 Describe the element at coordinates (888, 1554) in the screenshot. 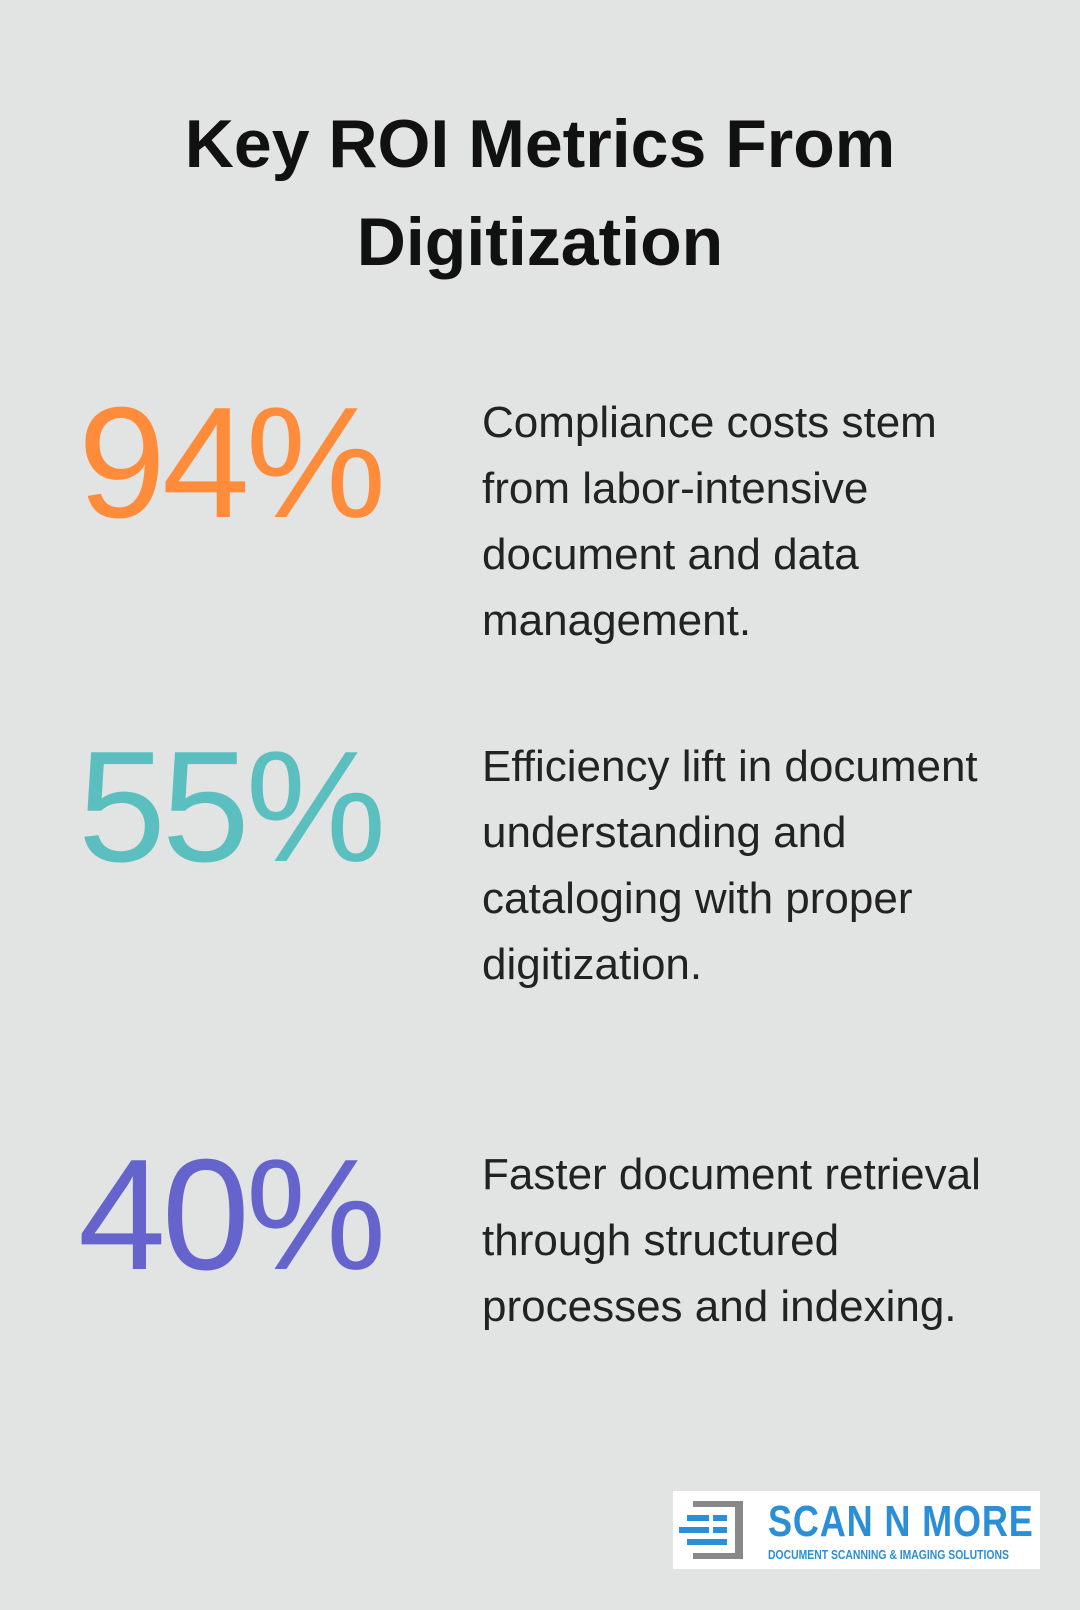

I see `logo-tagline: DOCUMENT SCANNING & IMAGING SOLUTIONS` at that location.